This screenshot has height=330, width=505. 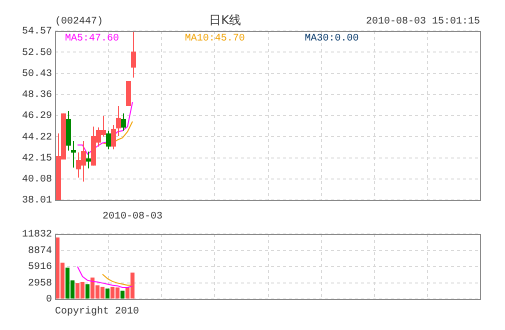 I want to click on y-tick-label: 44.22, so click(x=37, y=138).